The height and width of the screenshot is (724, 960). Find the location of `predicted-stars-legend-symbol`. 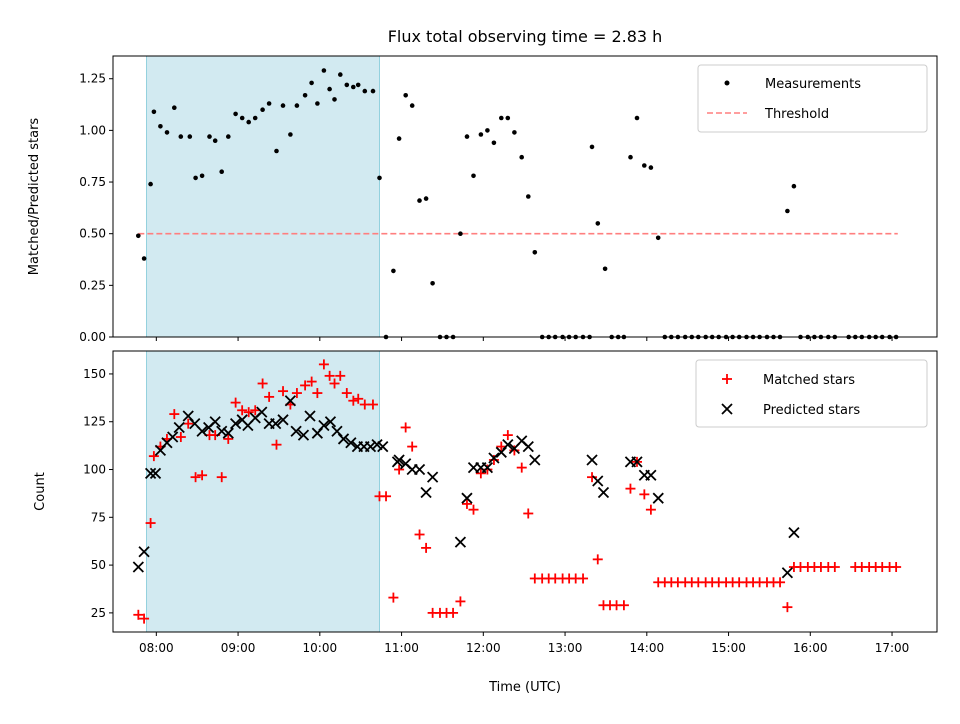

predicted-stars-legend-symbol is located at coordinates (727, 409).